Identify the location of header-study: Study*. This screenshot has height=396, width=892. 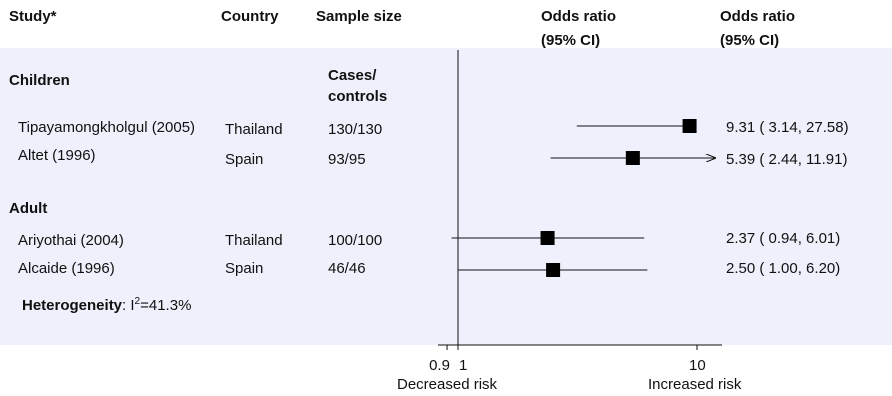
(33, 16).